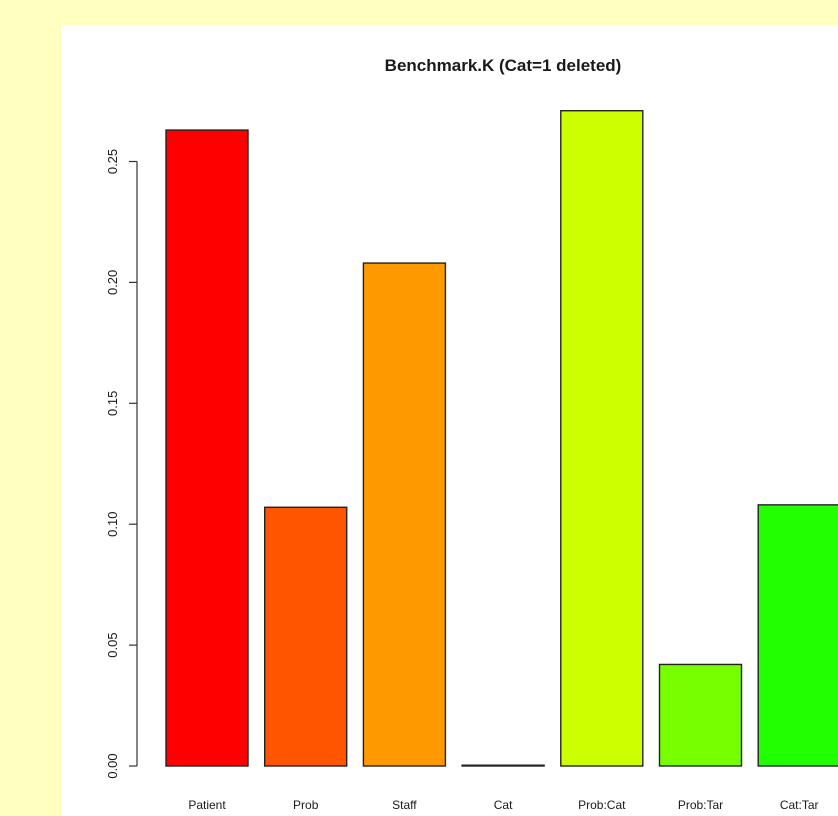 The image size is (838, 816). I want to click on x-tick-label: Cat, so click(503, 805).